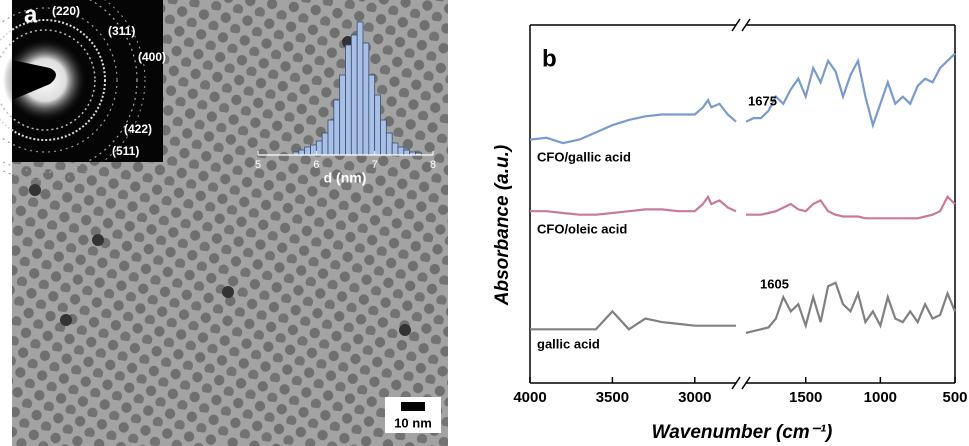 The height and width of the screenshot is (446, 969). I want to click on saed-labels: (220) (311)(400) (422) (511), so click(109, 81).